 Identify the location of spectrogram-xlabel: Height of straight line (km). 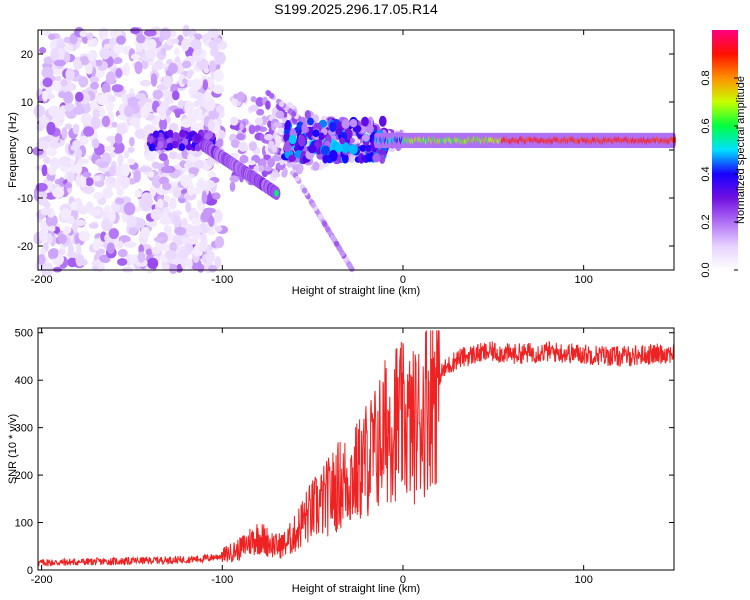
(356, 291).